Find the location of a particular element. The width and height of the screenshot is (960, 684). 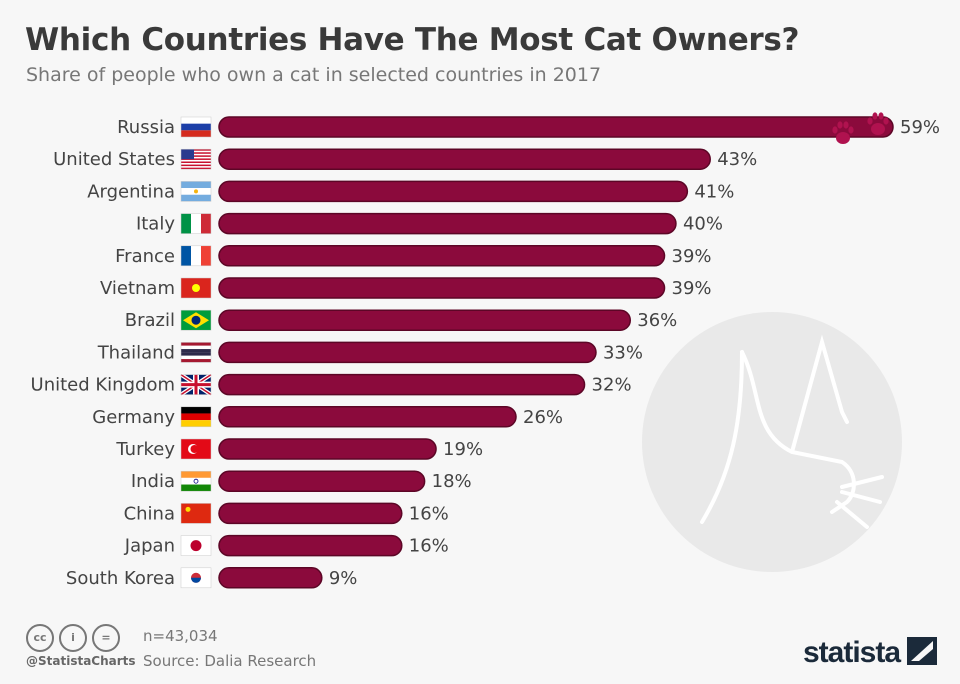

cat-background-circle is located at coordinates (772, 442).